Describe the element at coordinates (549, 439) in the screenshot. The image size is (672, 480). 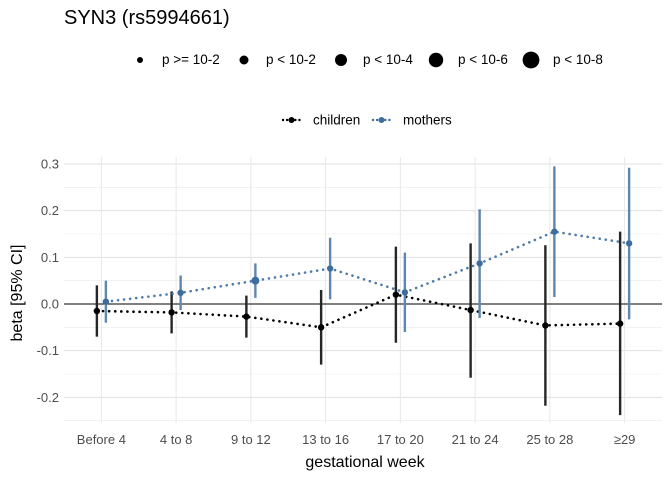
I see `x-tick-label: 25 to 28` at that location.